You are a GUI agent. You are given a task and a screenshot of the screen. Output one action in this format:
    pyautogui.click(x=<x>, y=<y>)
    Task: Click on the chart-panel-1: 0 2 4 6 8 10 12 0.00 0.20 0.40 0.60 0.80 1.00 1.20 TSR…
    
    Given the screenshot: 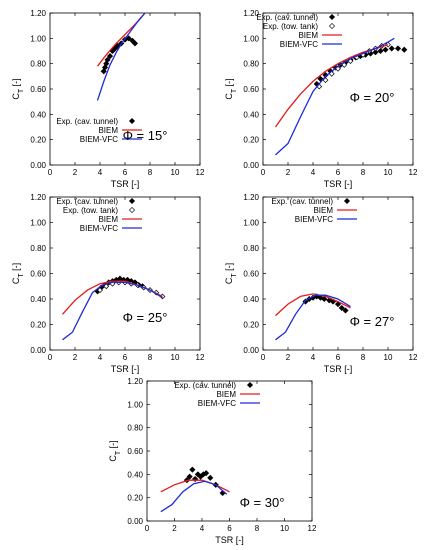 What is the action you would take?
    pyautogui.click(x=108, y=99)
    